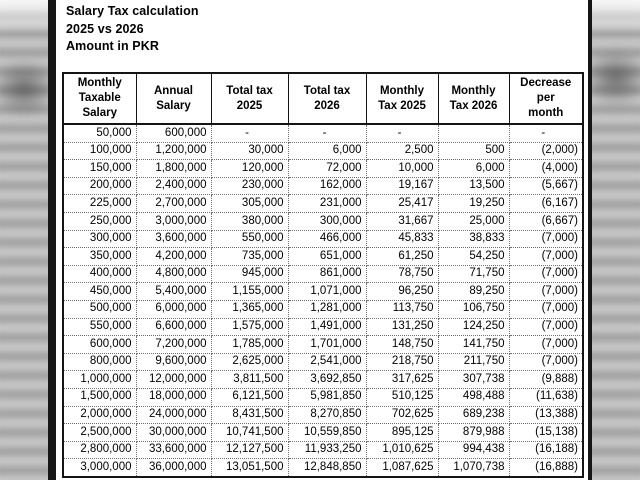 This screenshot has height=480, width=640. What do you see at coordinates (402, 98) in the screenshot?
I see `column-header: Monthly Tax 2025` at bounding box center [402, 98].